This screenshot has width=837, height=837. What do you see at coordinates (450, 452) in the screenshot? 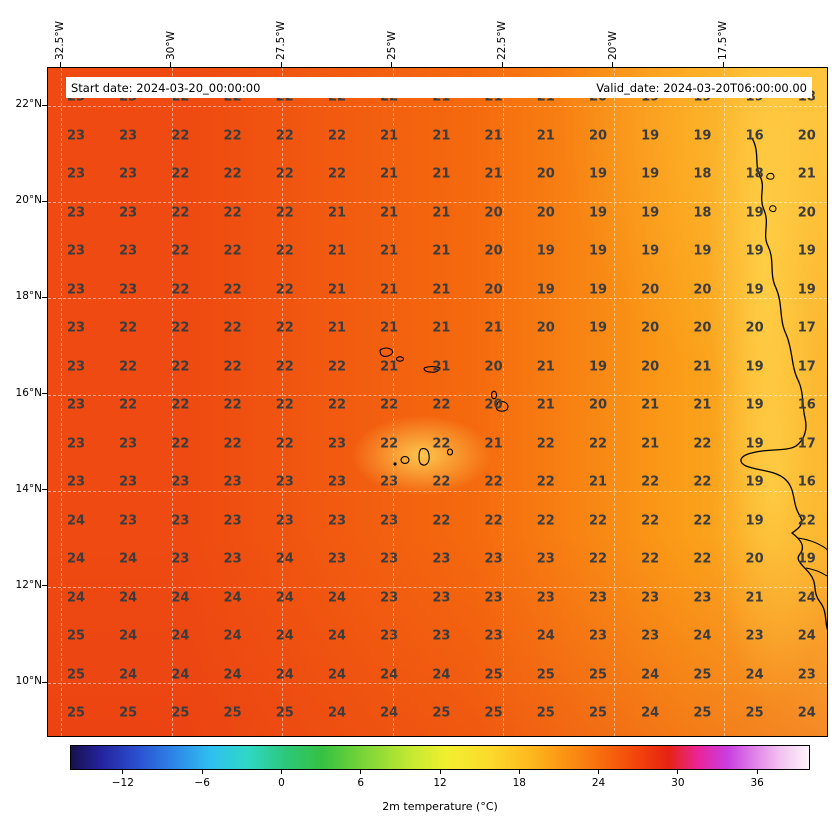
I see `island-maio` at bounding box center [450, 452].